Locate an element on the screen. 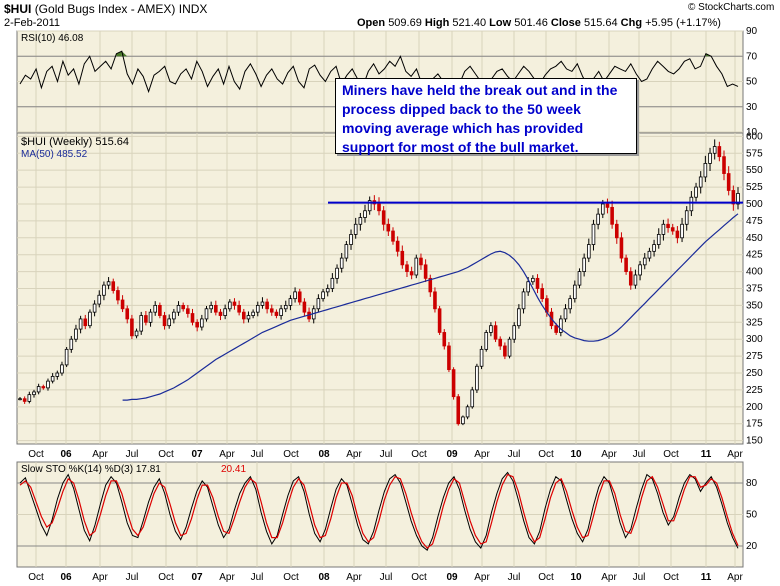 This screenshot has width=780, height=586. title-line: $HUI (Gold Bugs Index - AMEX) INDX is located at coordinates (105, 9).